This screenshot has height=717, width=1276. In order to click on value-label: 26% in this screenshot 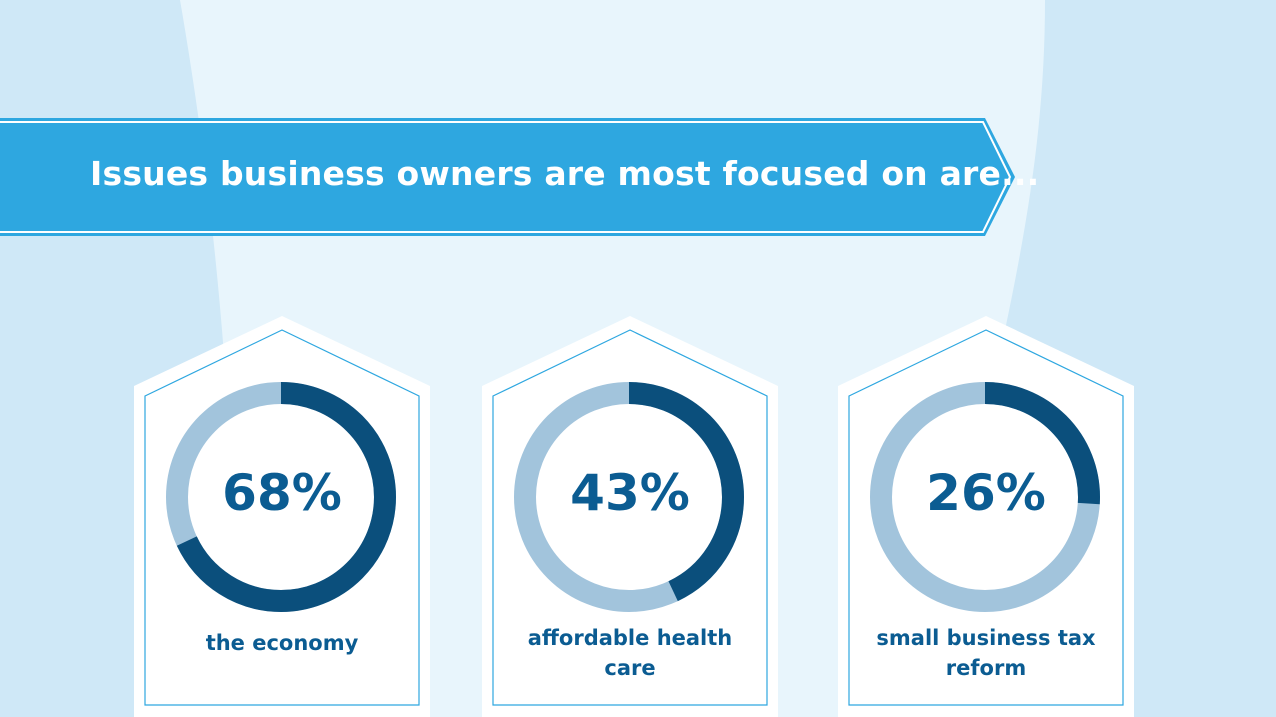, I will do `click(986, 493)`.